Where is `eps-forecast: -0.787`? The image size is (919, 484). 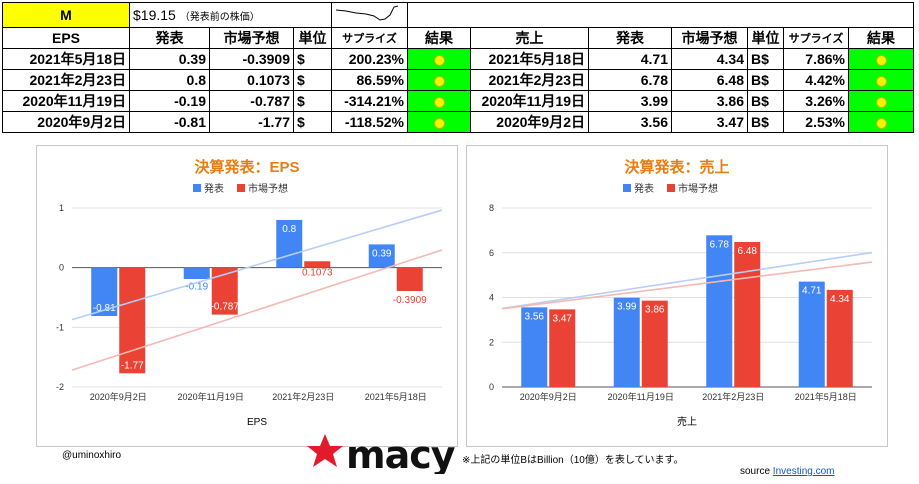 eps-forecast: -0.787 is located at coordinates (251, 101).